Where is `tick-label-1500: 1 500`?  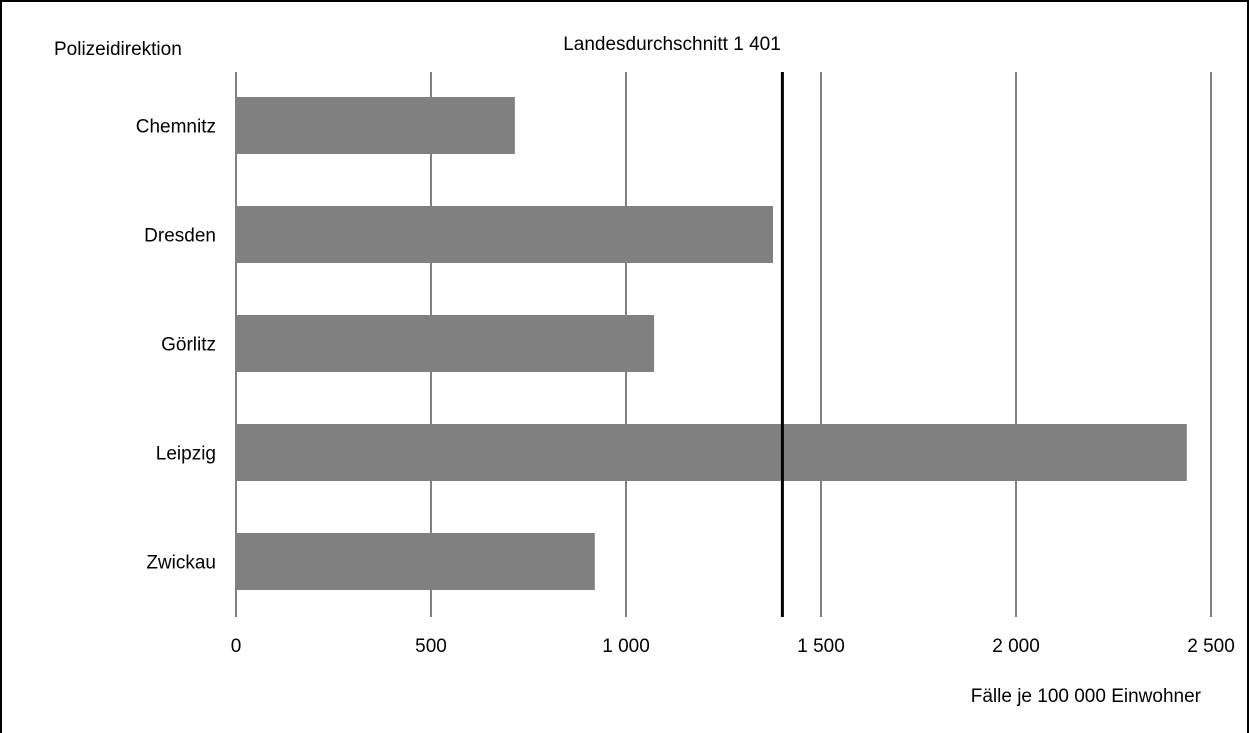 tick-label-1500: 1 500 is located at coordinates (821, 646).